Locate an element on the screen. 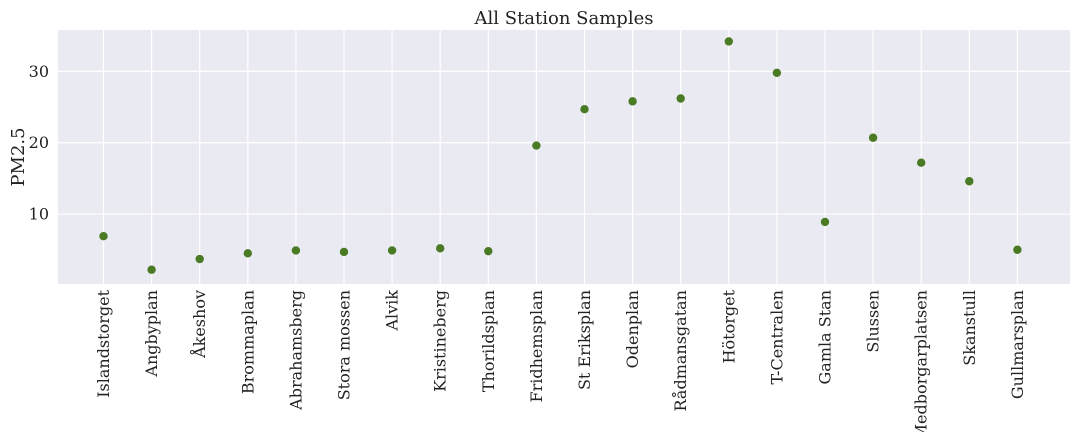 The height and width of the screenshot is (432, 1080). x-tick-label: Odenplan is located at coordinates (632, 329).